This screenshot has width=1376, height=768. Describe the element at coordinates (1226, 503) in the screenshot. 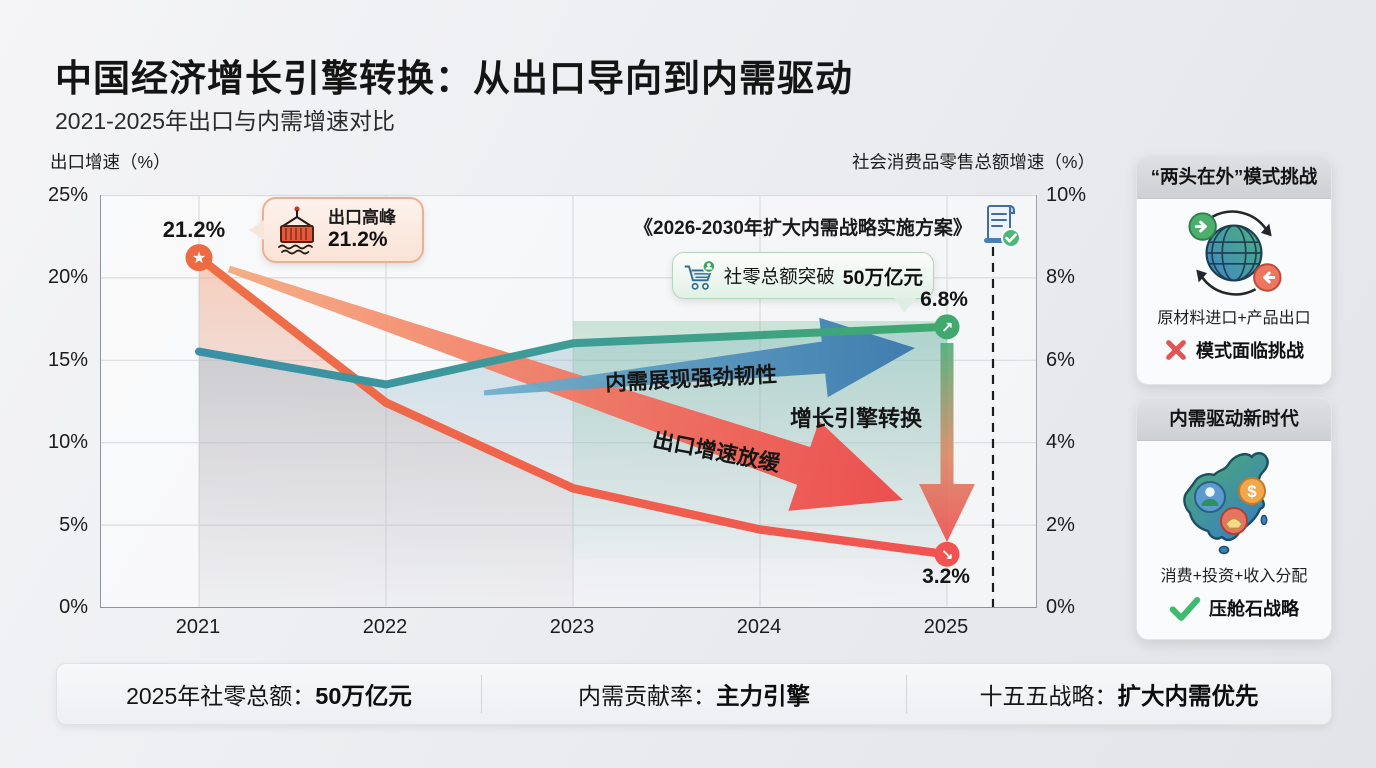

I see `china-map-icon: $` at that location.